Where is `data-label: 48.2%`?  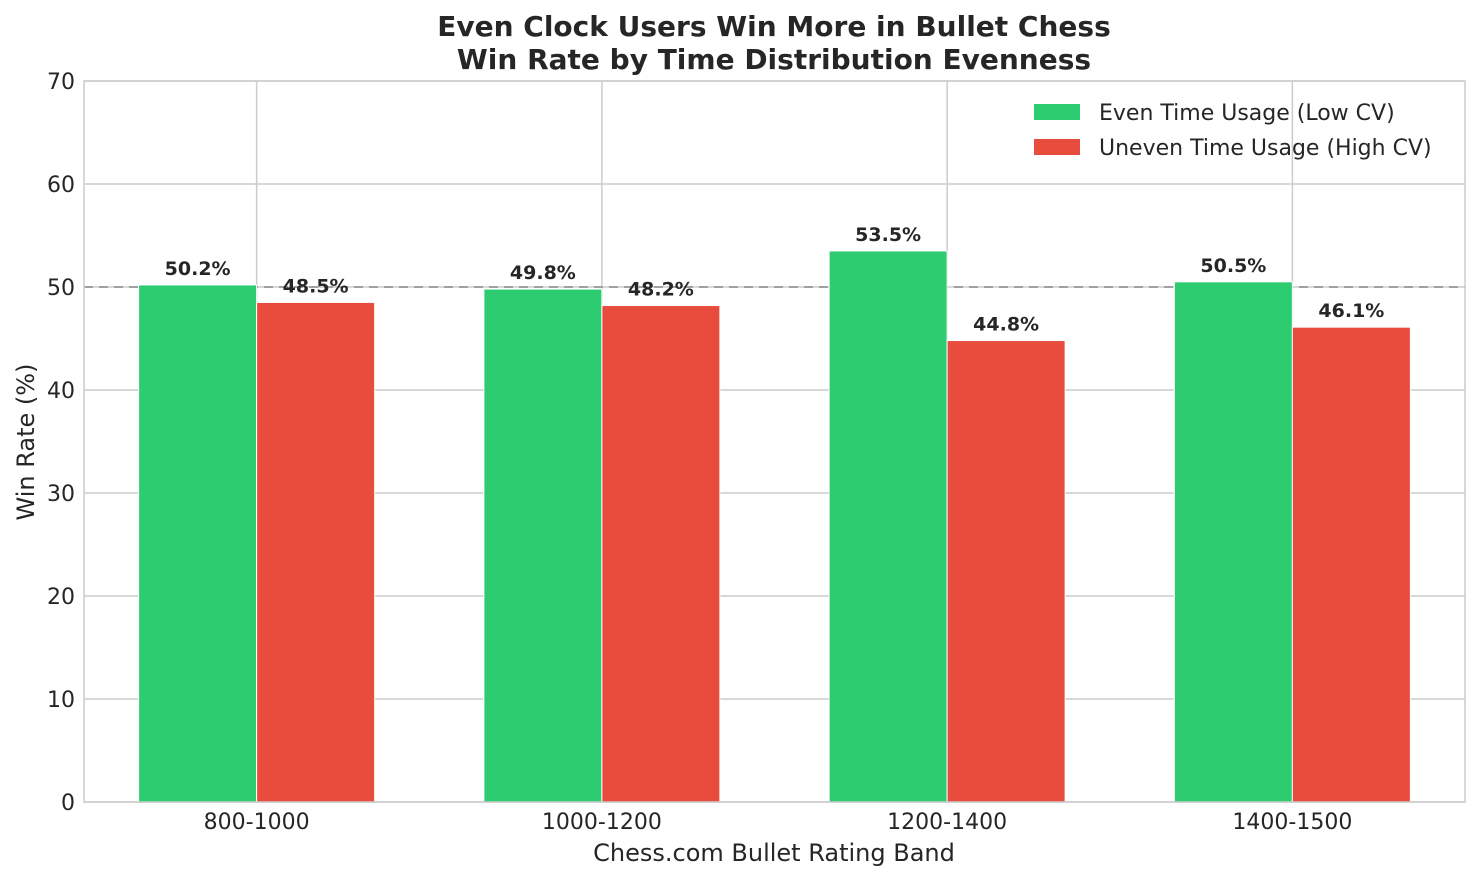 data-label: 48.2% is located at coordinates (661, 290).